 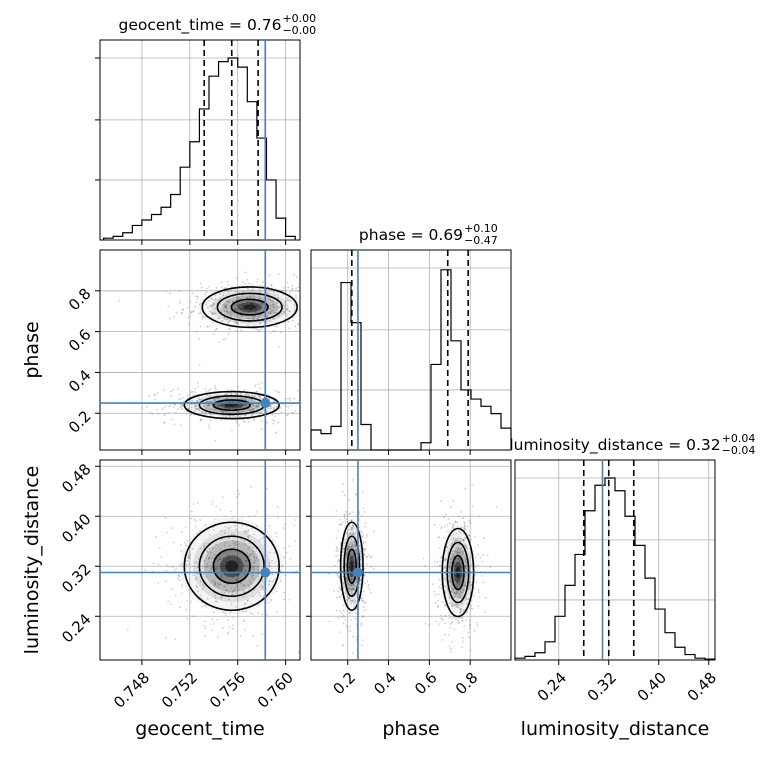 I want to click on scatter-geocent_time-vs-luminosity_distance-marks, so click(x=200, y=560).